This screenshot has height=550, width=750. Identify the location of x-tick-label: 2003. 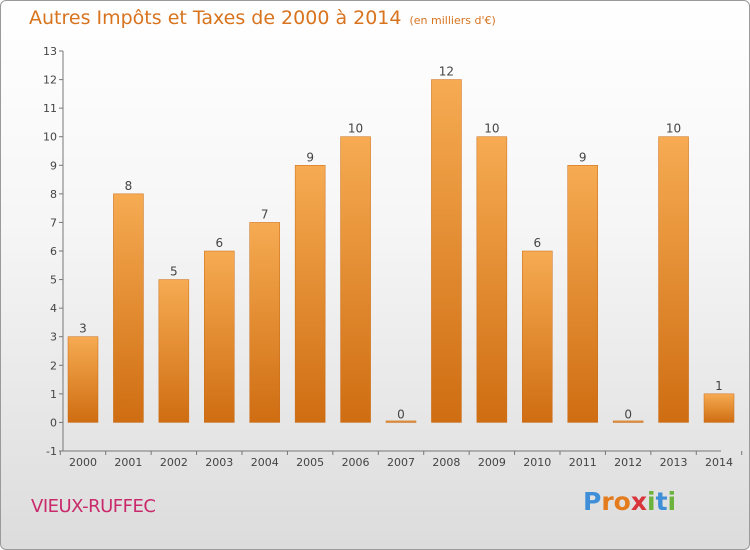
(219, 462).